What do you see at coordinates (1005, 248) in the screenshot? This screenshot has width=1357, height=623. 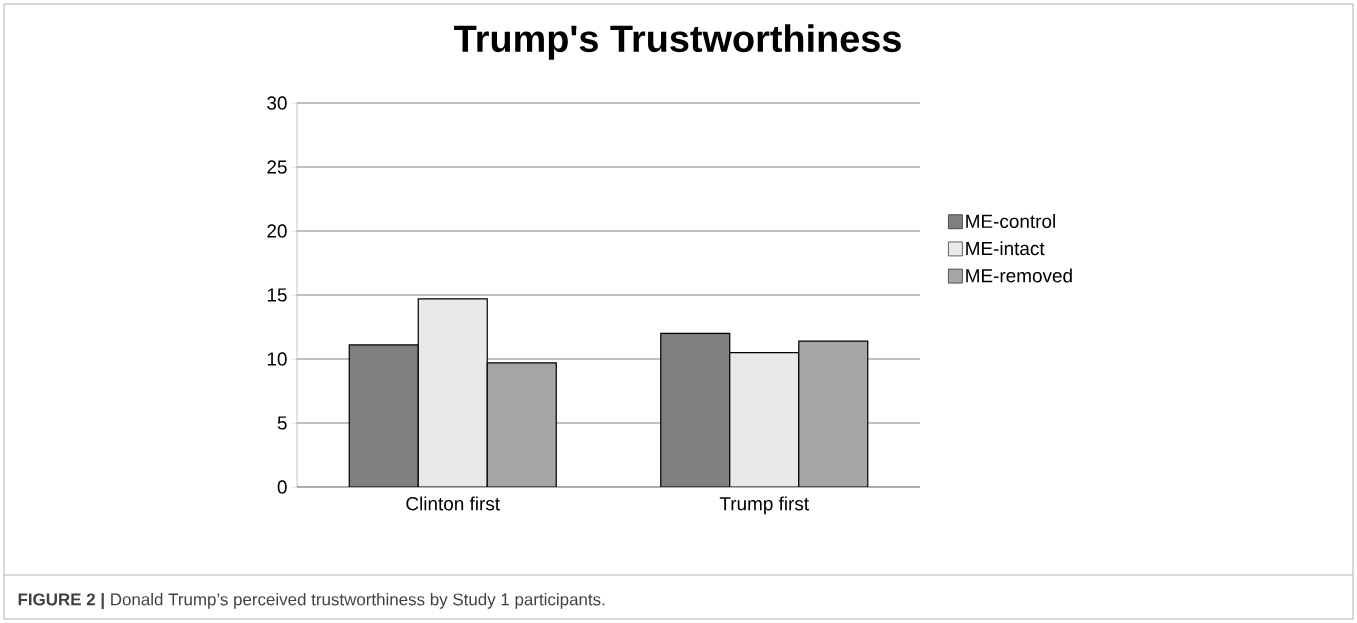 I see `legend-label: ME-intact` at bounding box center [1005, 248].